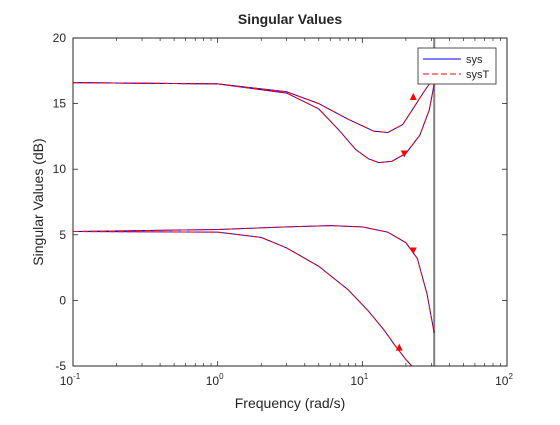 This screenshot has width=560, height=425. I want to click on x-tick-label: 10⁰, so click(215, 380).